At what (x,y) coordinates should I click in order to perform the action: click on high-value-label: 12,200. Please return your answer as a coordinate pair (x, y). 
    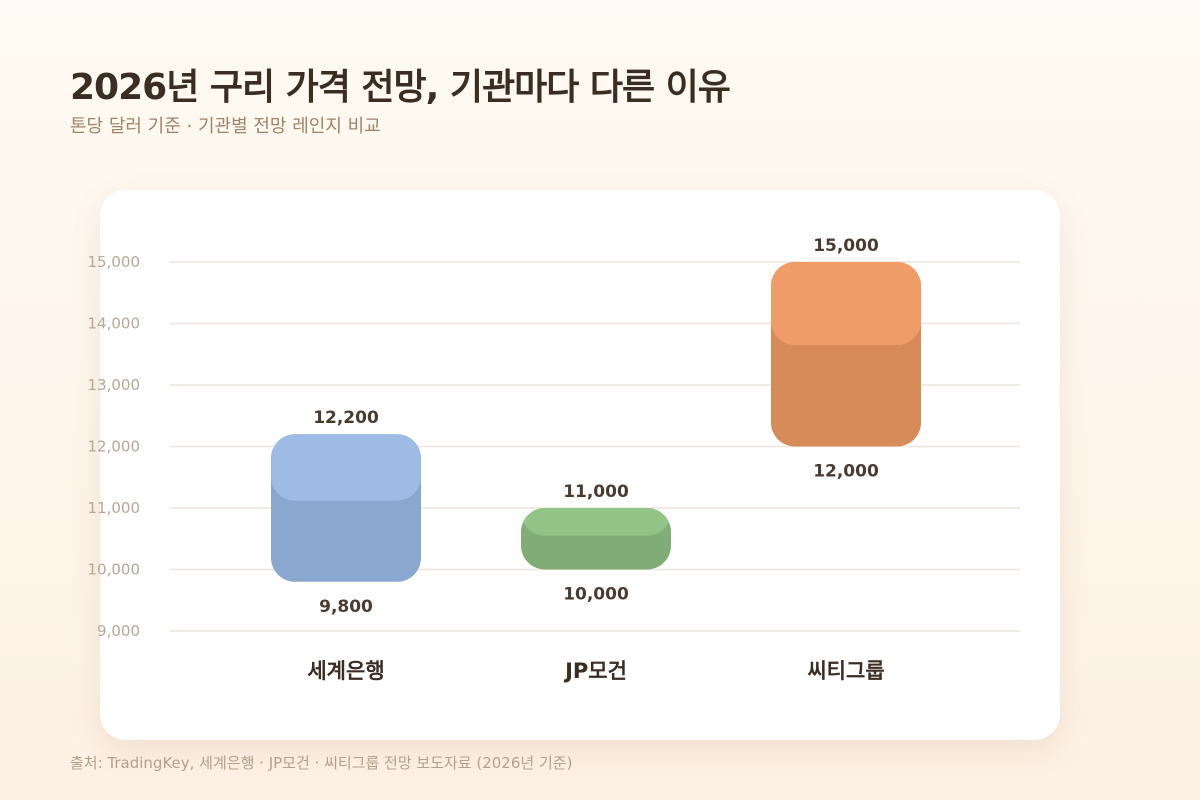
    Looking at the image, I should click on (346, 418).